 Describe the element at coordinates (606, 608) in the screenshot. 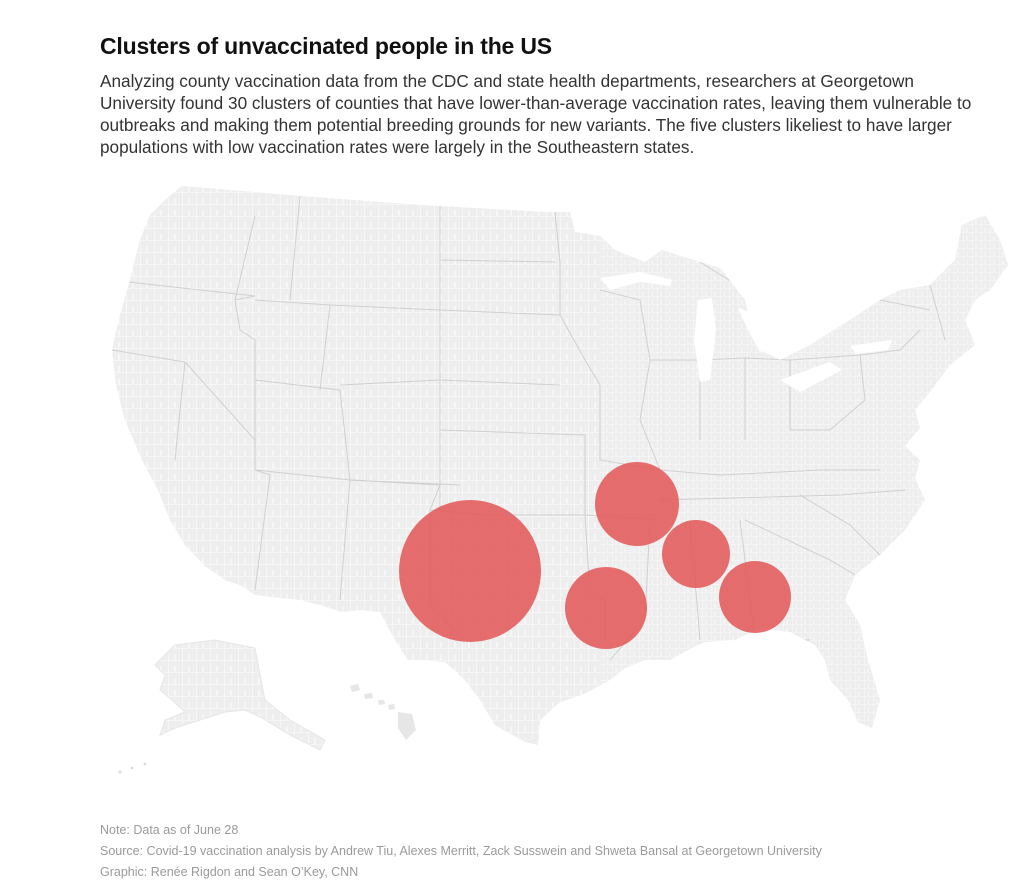

I see `cluster-marker-louisiana-arkansas` at that location.